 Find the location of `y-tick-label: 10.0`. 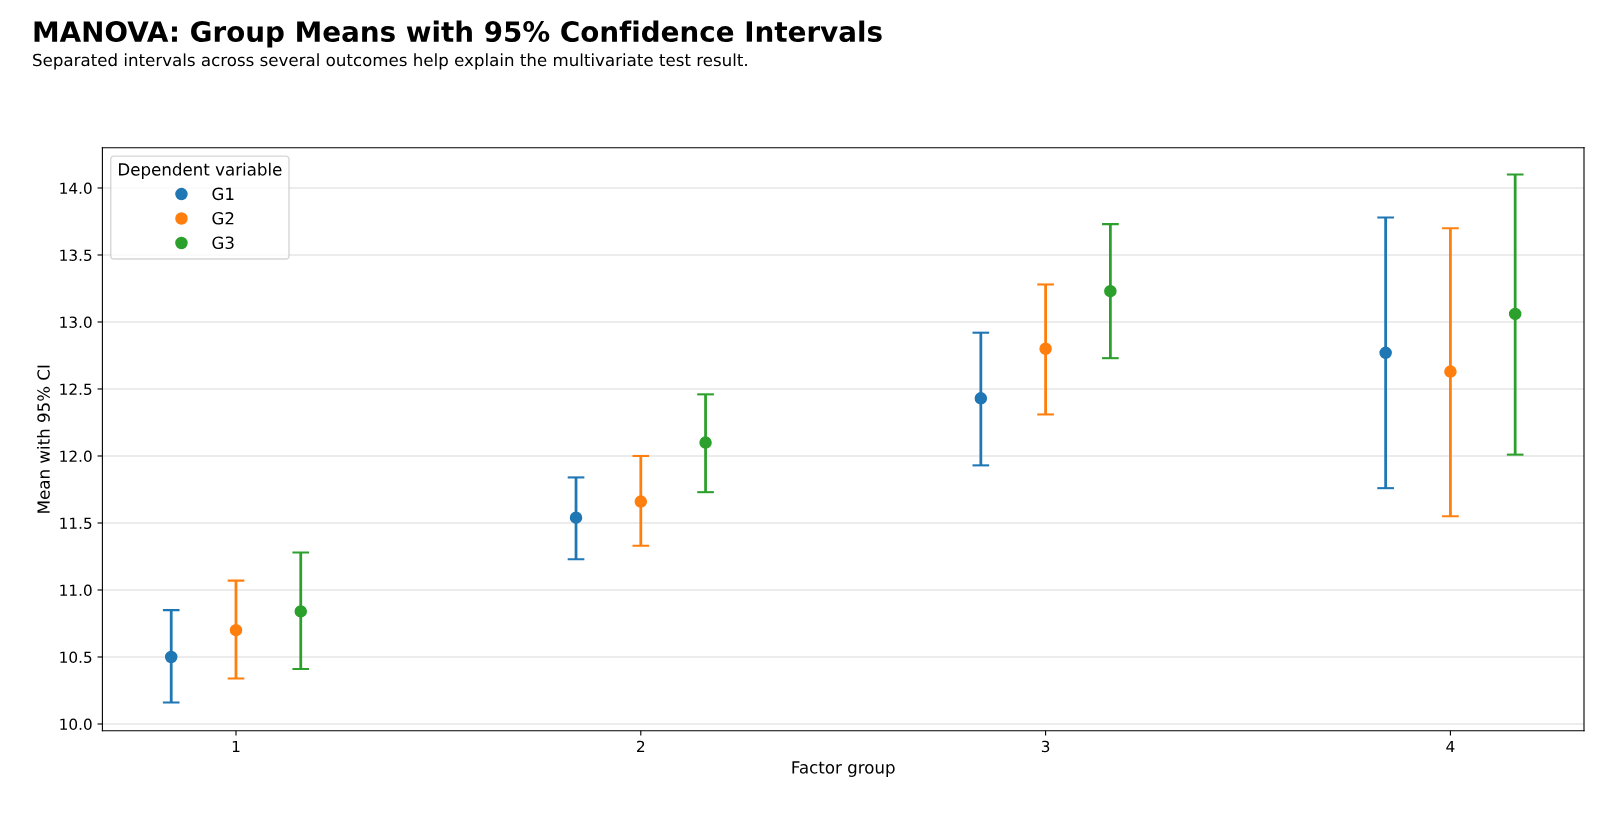

y-tick-label: 10.0 is located at coordinates (76, 724).